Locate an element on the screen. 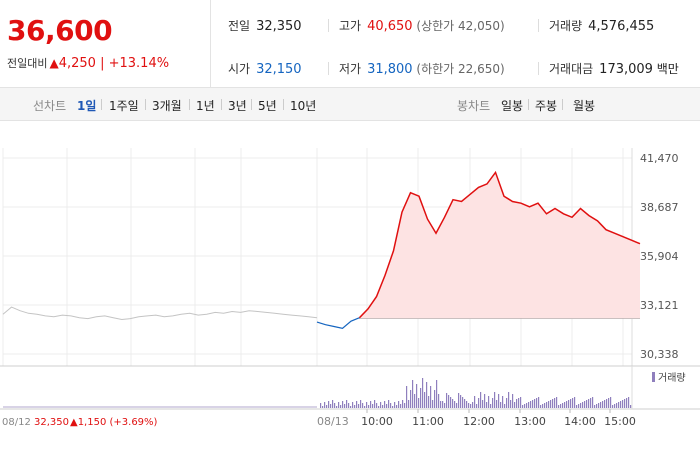 This screenshot has width=700, height=450. up-arrow-icon: ▲ is located at coordinates (54, 63).